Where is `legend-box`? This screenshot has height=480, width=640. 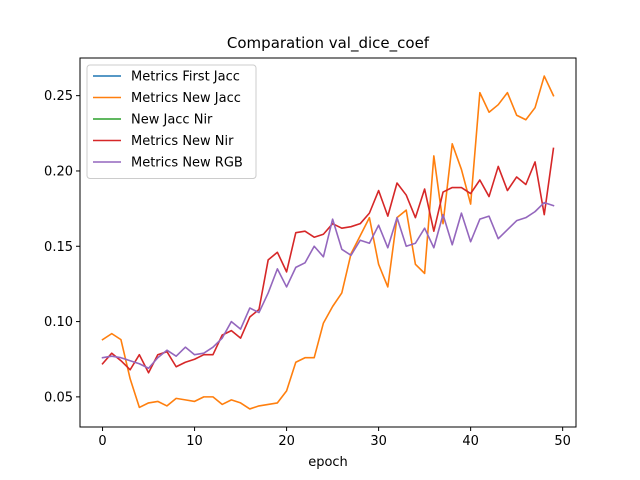 legend-box is located at coordinates (171, 121).